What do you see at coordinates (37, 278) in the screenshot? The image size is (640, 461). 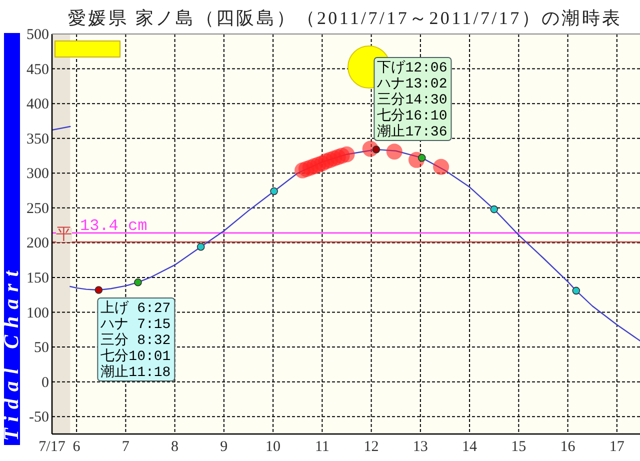 I see `y-tick-label: 150` at bounding box center [37, 278].